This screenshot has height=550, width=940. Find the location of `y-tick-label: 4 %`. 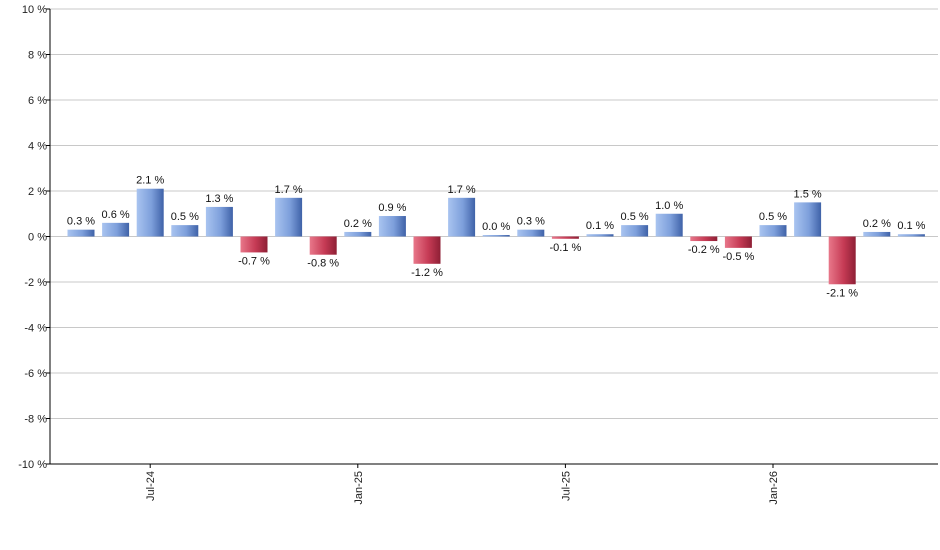

y-tick-label: 4 % is located at coordinates (37, 147).